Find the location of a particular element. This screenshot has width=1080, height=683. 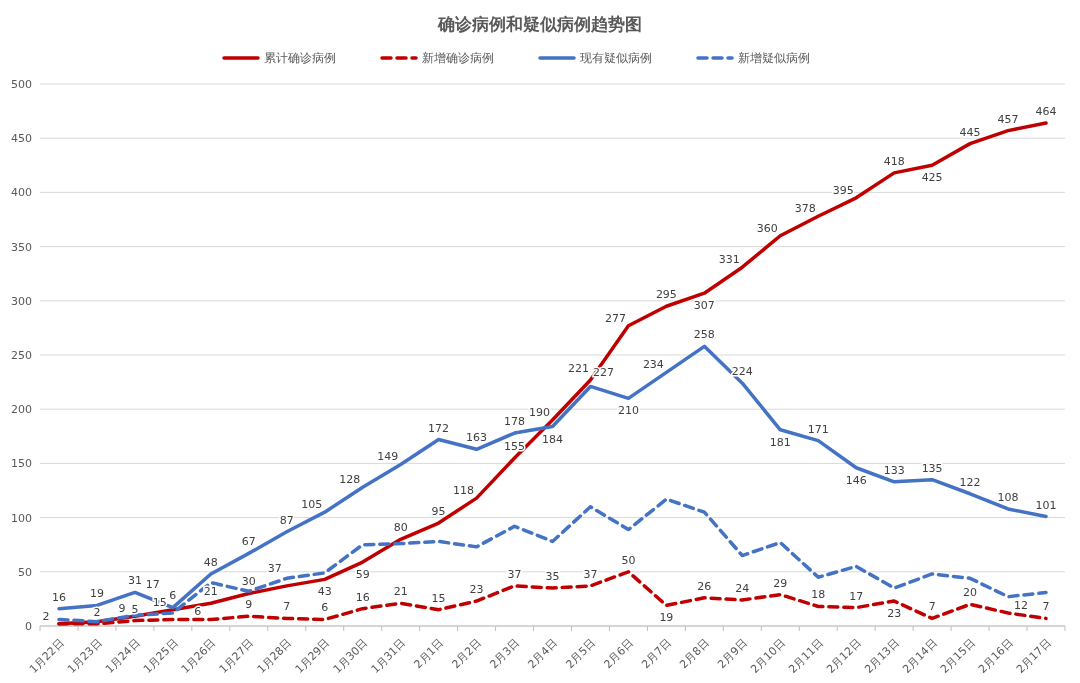

data-label: 30 is located at coordinates (248, 582).